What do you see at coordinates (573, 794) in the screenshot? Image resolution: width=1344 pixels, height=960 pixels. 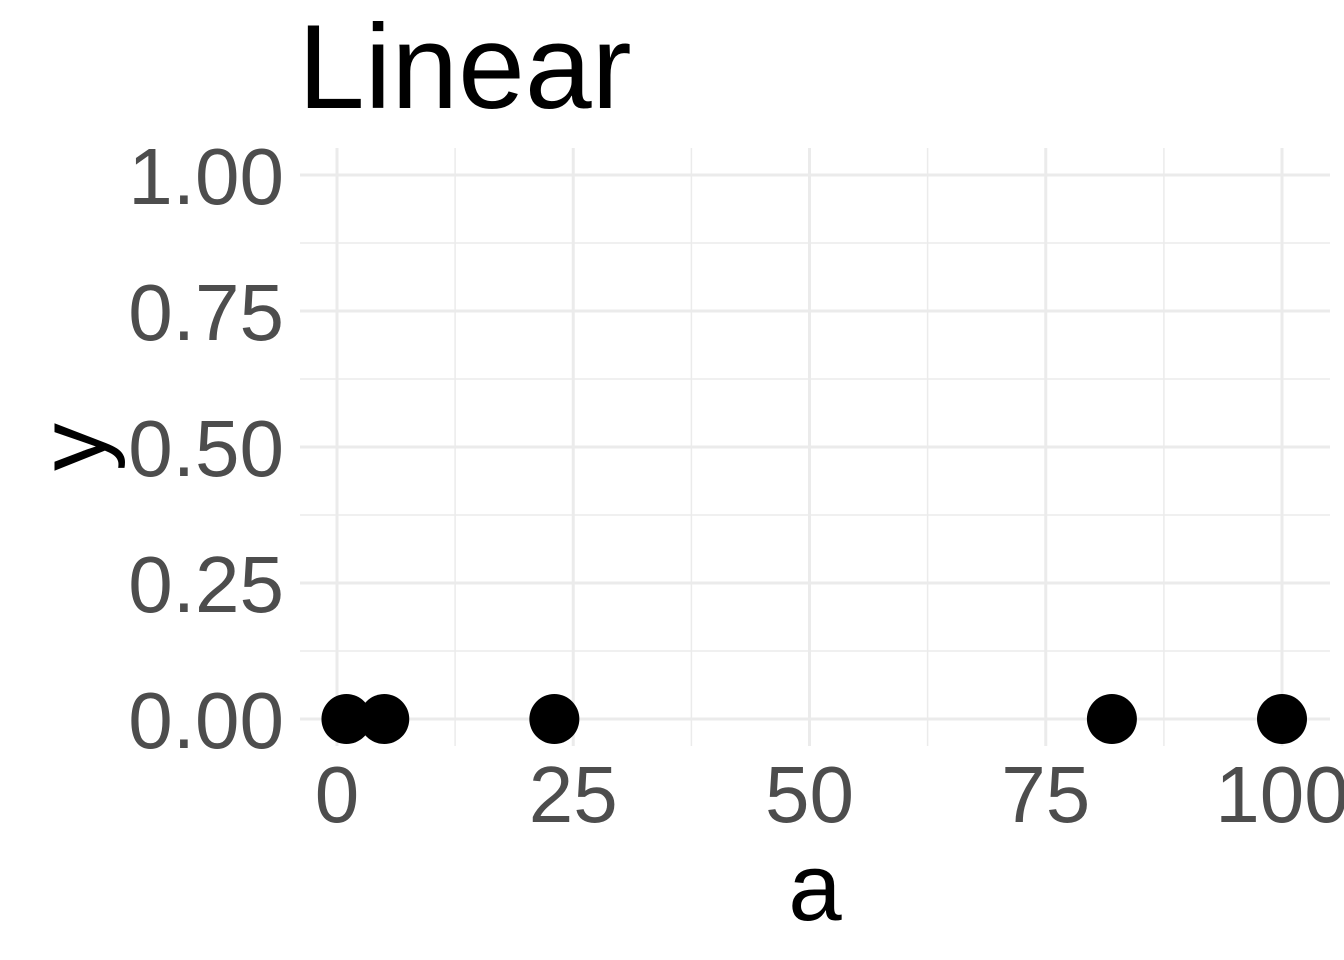 I see `x-tick-label: 25` at bounding box center [573, 794].